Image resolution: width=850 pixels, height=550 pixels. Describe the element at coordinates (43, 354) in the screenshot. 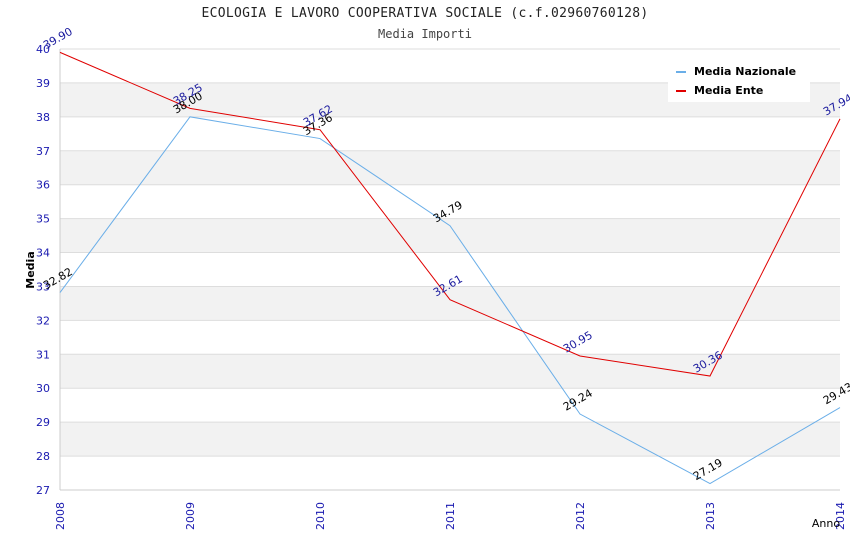

I see `y-tick-label: 31` at that location.